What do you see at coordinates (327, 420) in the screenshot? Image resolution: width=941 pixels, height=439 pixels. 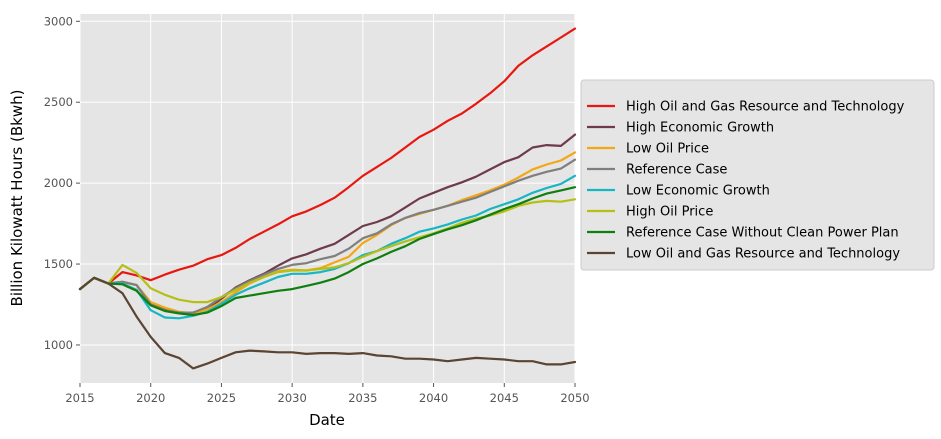 I see `x-axis-label: Date` at bounding box center [327, 420].